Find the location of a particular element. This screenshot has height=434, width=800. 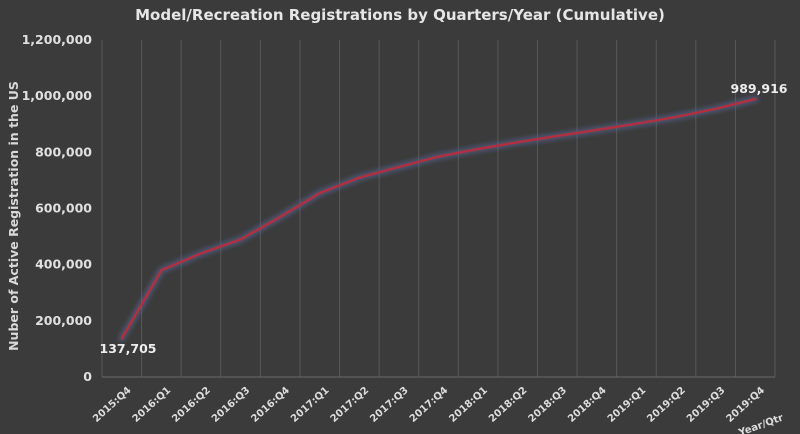

x-tick-label: 2019:Q2 is located at coordinates (666, 405).